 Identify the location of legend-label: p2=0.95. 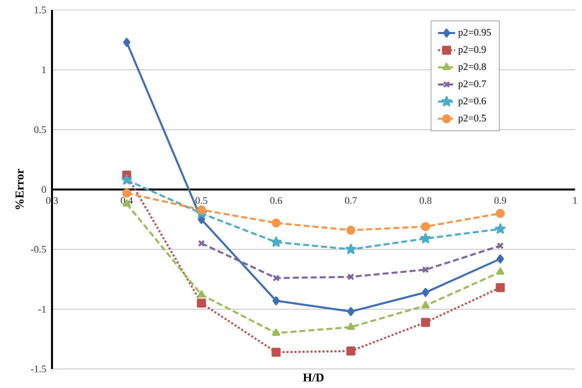
(474, 33).